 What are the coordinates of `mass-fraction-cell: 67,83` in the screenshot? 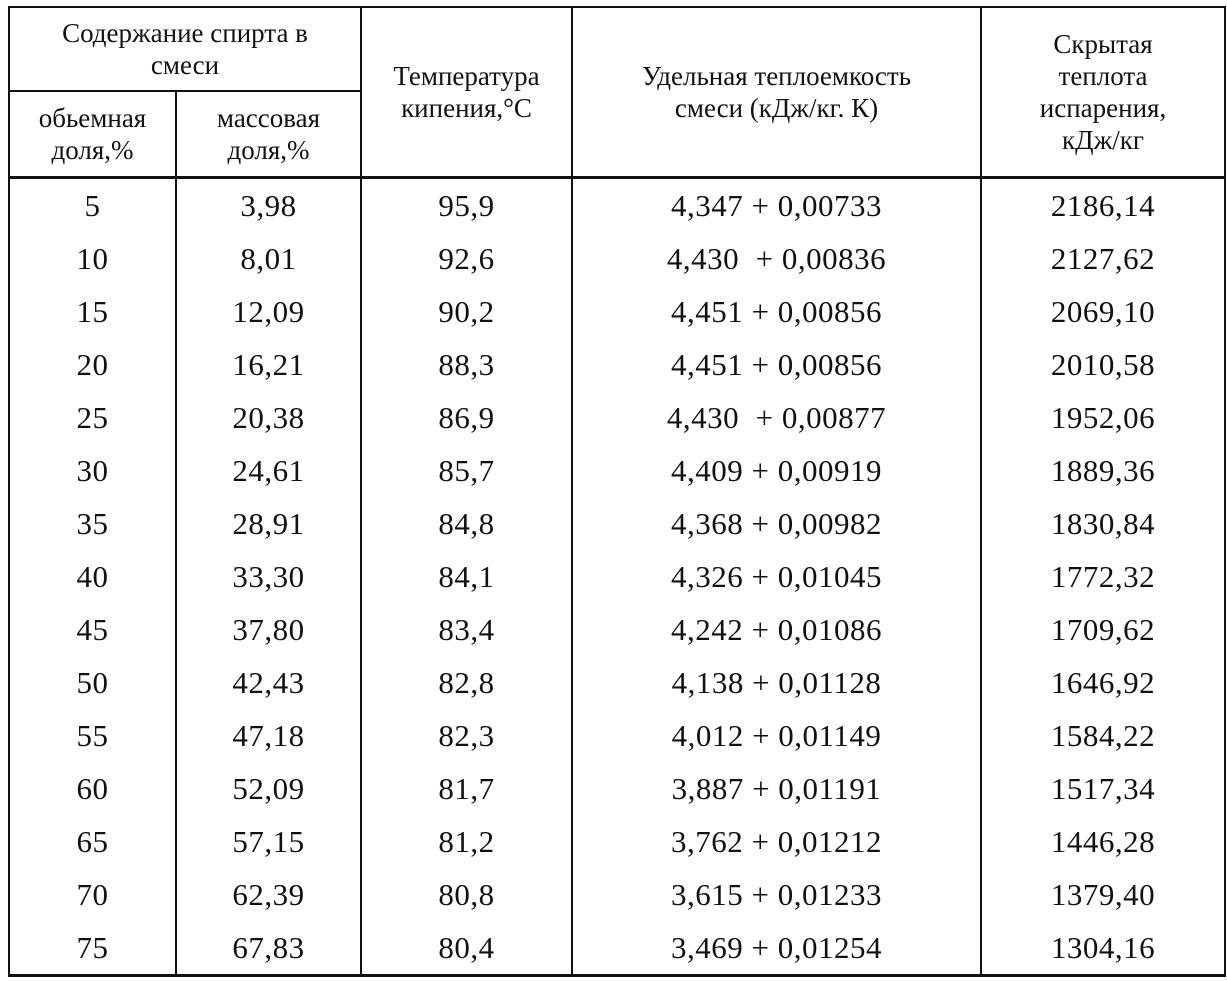 It's located at (268, 949).